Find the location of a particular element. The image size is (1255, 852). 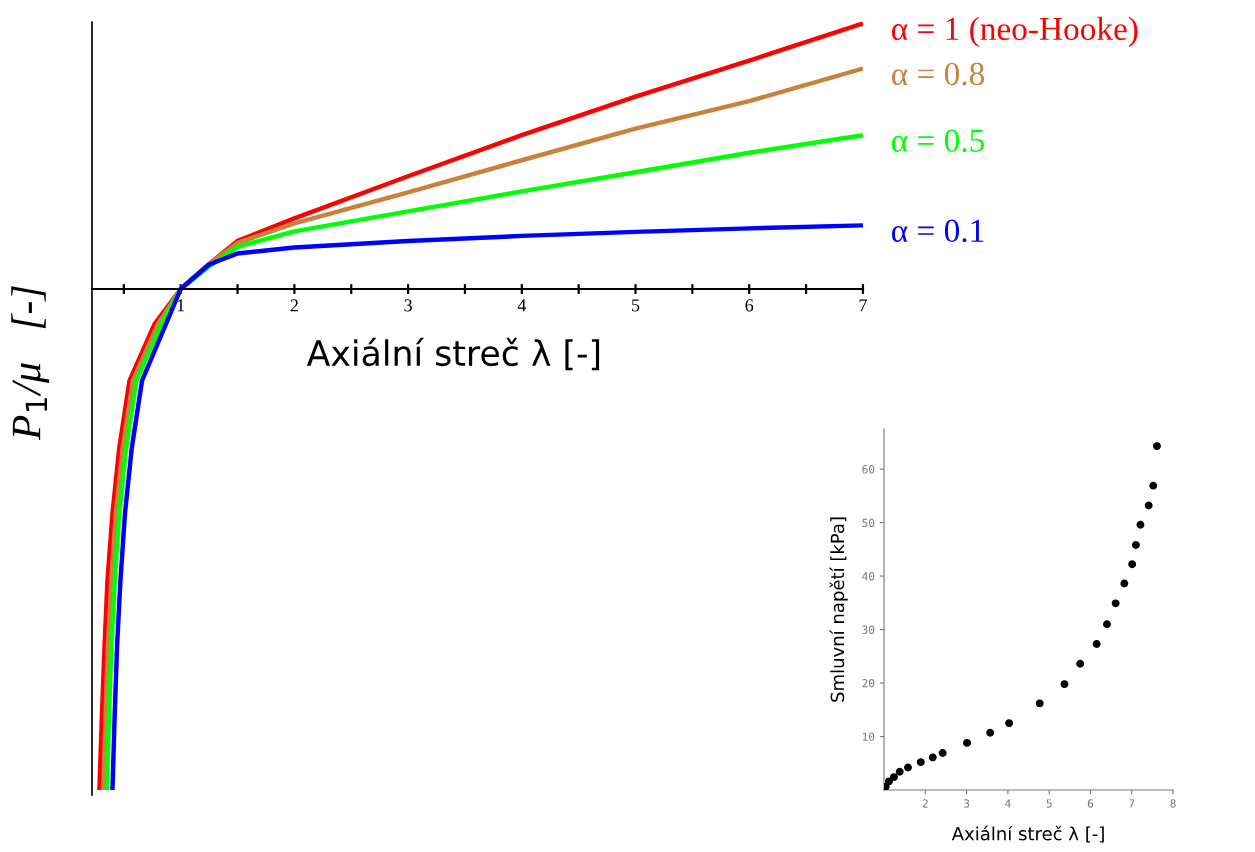

y-tick-label: 40 is located at coordinates (868, 576).